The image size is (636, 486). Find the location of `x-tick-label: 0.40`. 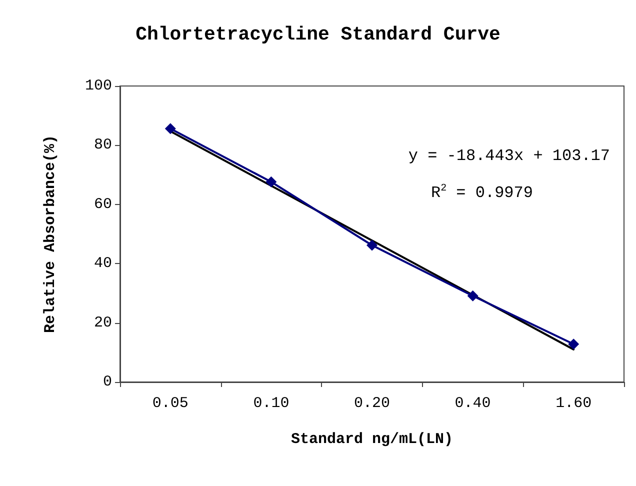

x-tick-label: 0.40 is located at coordinates (472, 403).